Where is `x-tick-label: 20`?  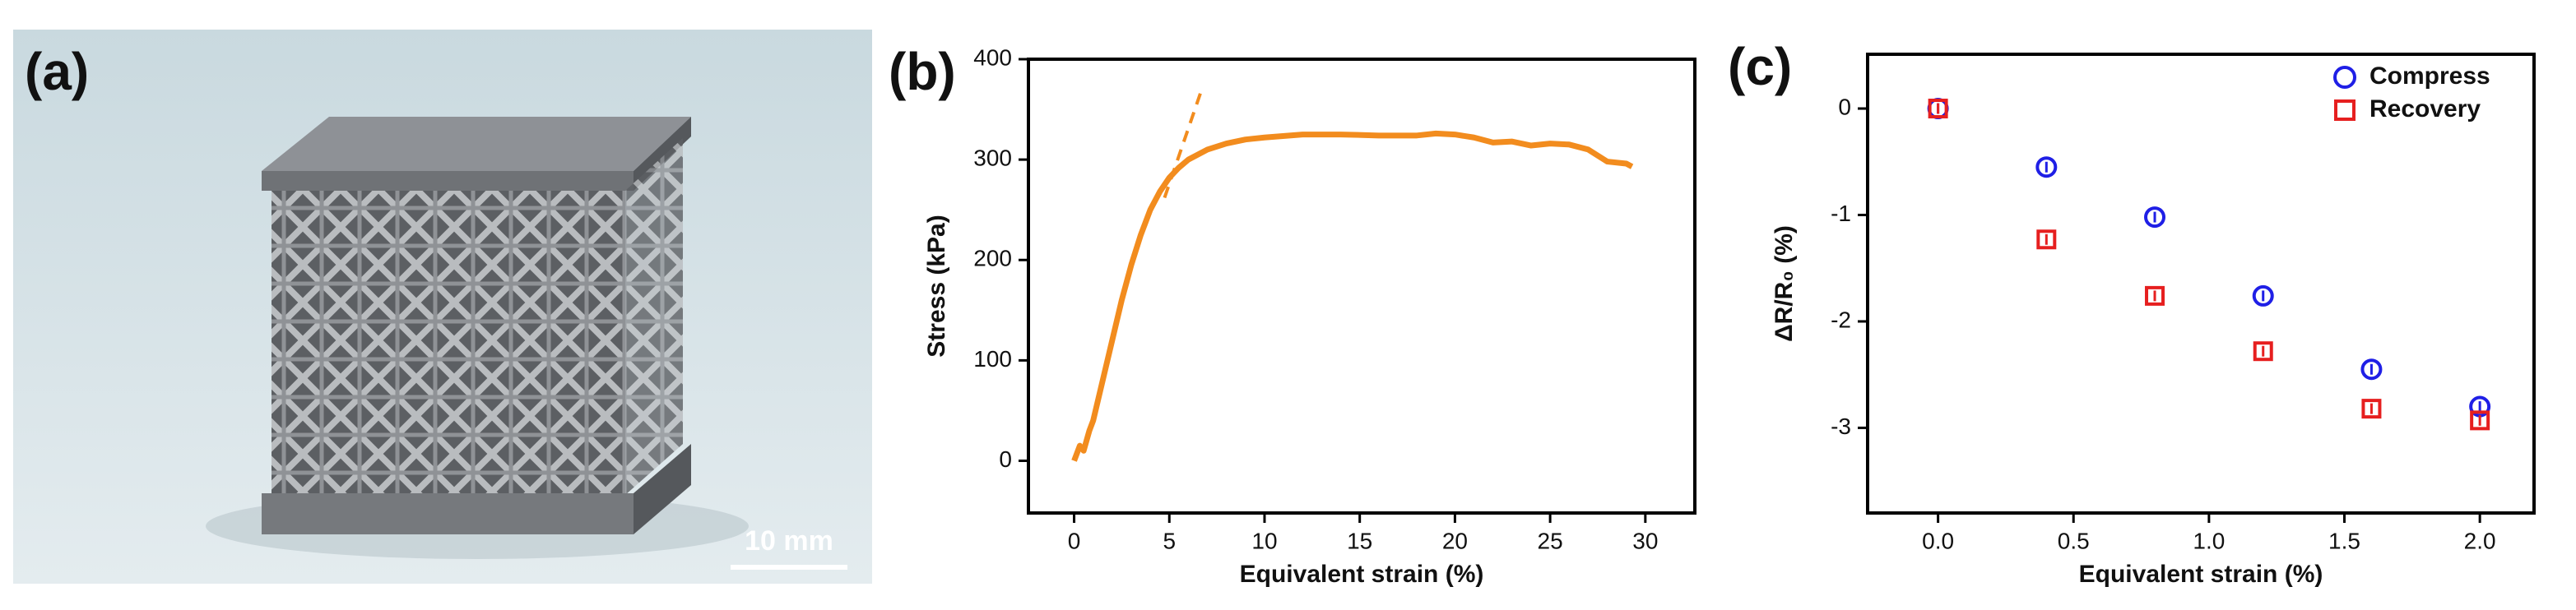 x-tick-label: 20 is located at coordinates (1455, 540).